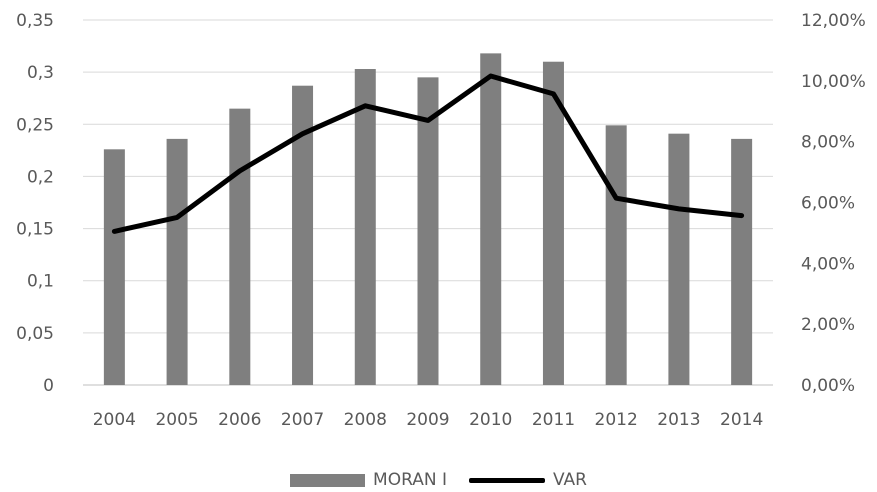  What do you see at coordinates (828, 325) in the screenshot?
I see `right-y-tick-label: 2,00%` at bounding box center [828, 325].